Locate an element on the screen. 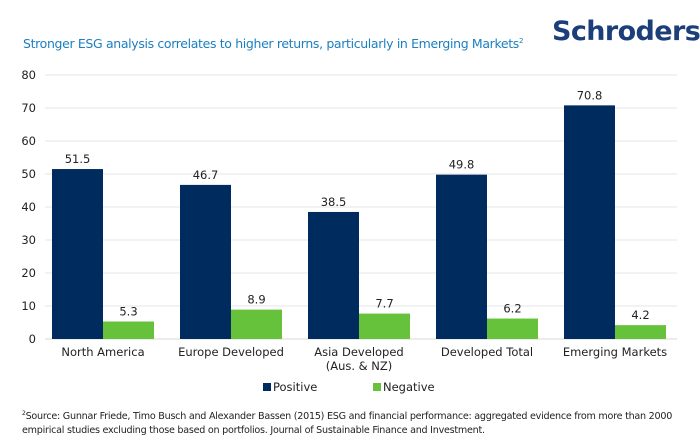 The height and width of the screenshot is (447, 700). legend-swatch-negative is located at coordinates (377, 387).